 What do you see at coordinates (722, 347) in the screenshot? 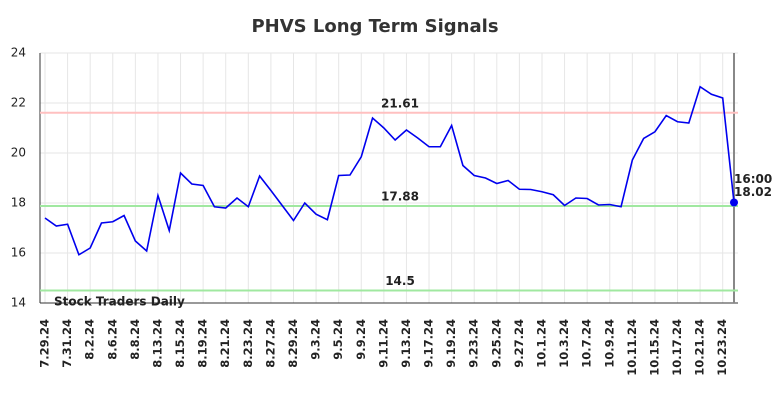
I see `x-tick-label: 10.23.24` at bounding box center [722, 347].